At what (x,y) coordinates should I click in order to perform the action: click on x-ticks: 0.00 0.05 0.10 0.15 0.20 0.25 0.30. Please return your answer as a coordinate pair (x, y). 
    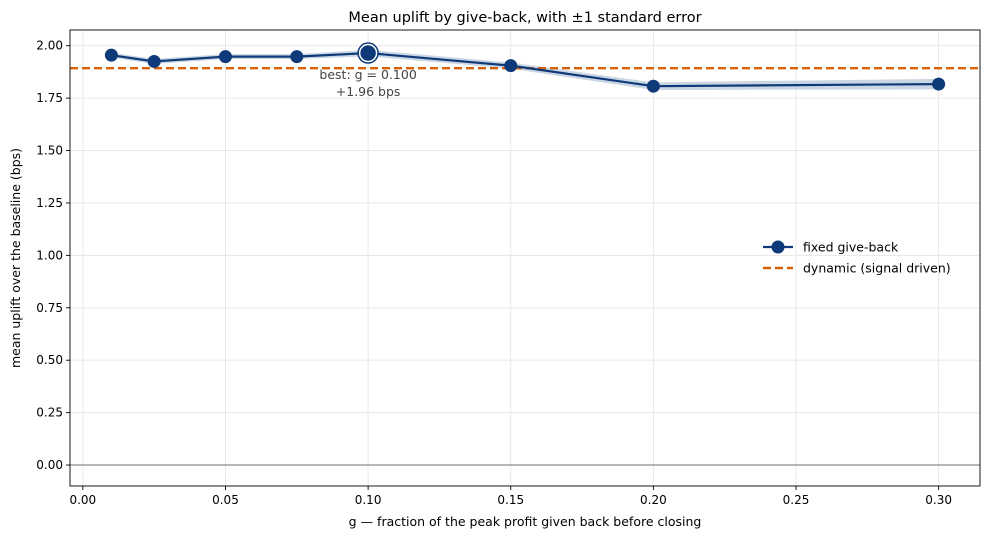
    Looking at the image, I should click on (510, 496).